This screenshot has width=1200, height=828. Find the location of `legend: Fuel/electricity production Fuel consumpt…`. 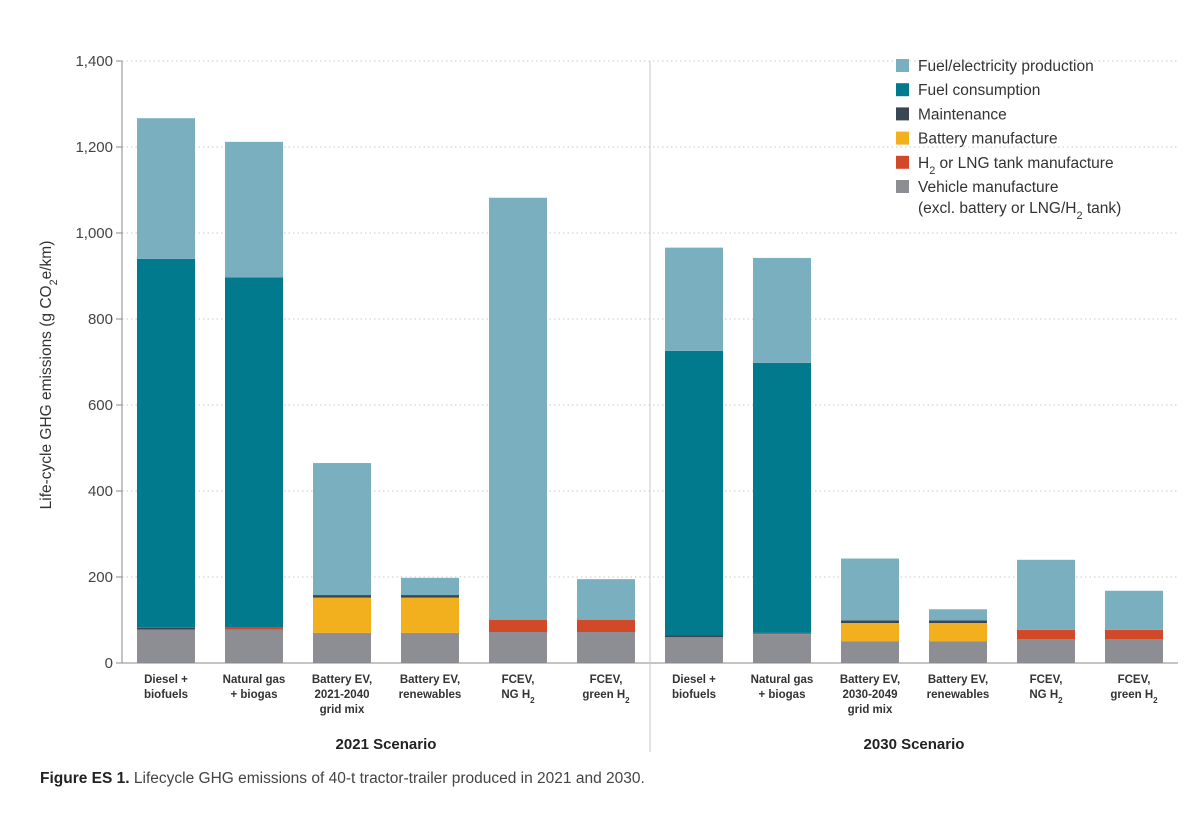

legend: Fuel/electricity production Fuel consumpt… is located at coordinates (1008, 140).